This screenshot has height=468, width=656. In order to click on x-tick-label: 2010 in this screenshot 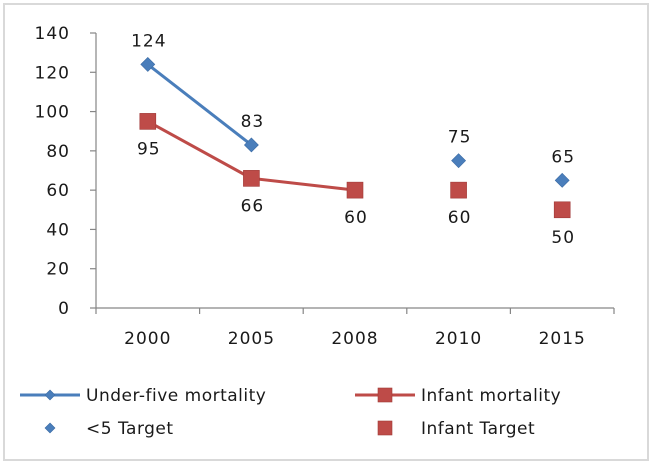, I will do `click(458, 339)`.